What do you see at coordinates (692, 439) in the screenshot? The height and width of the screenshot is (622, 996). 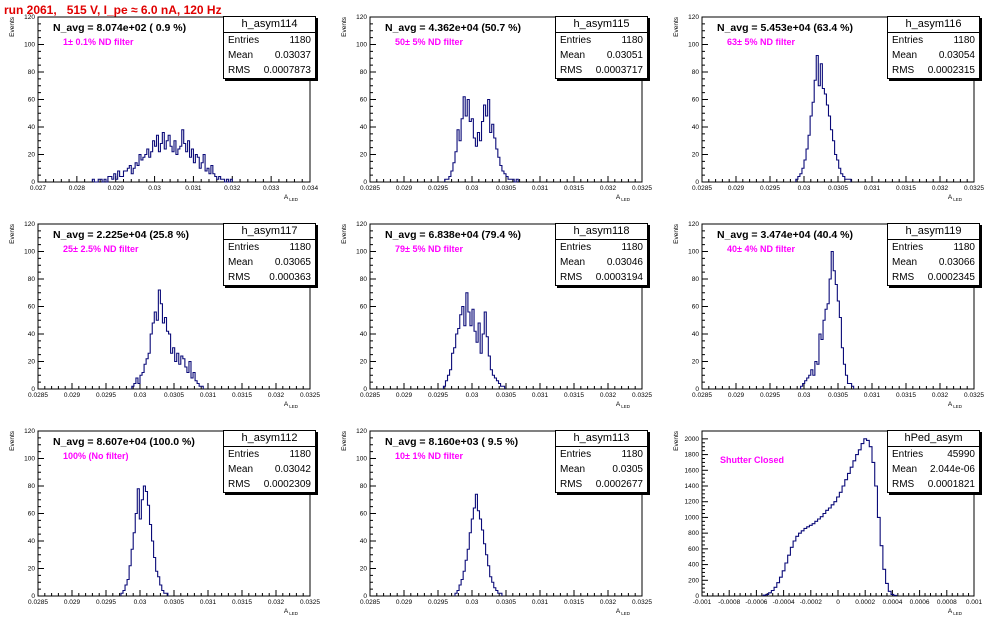 I see `y-tick-label: 2000` at bounding box center [692, 439].